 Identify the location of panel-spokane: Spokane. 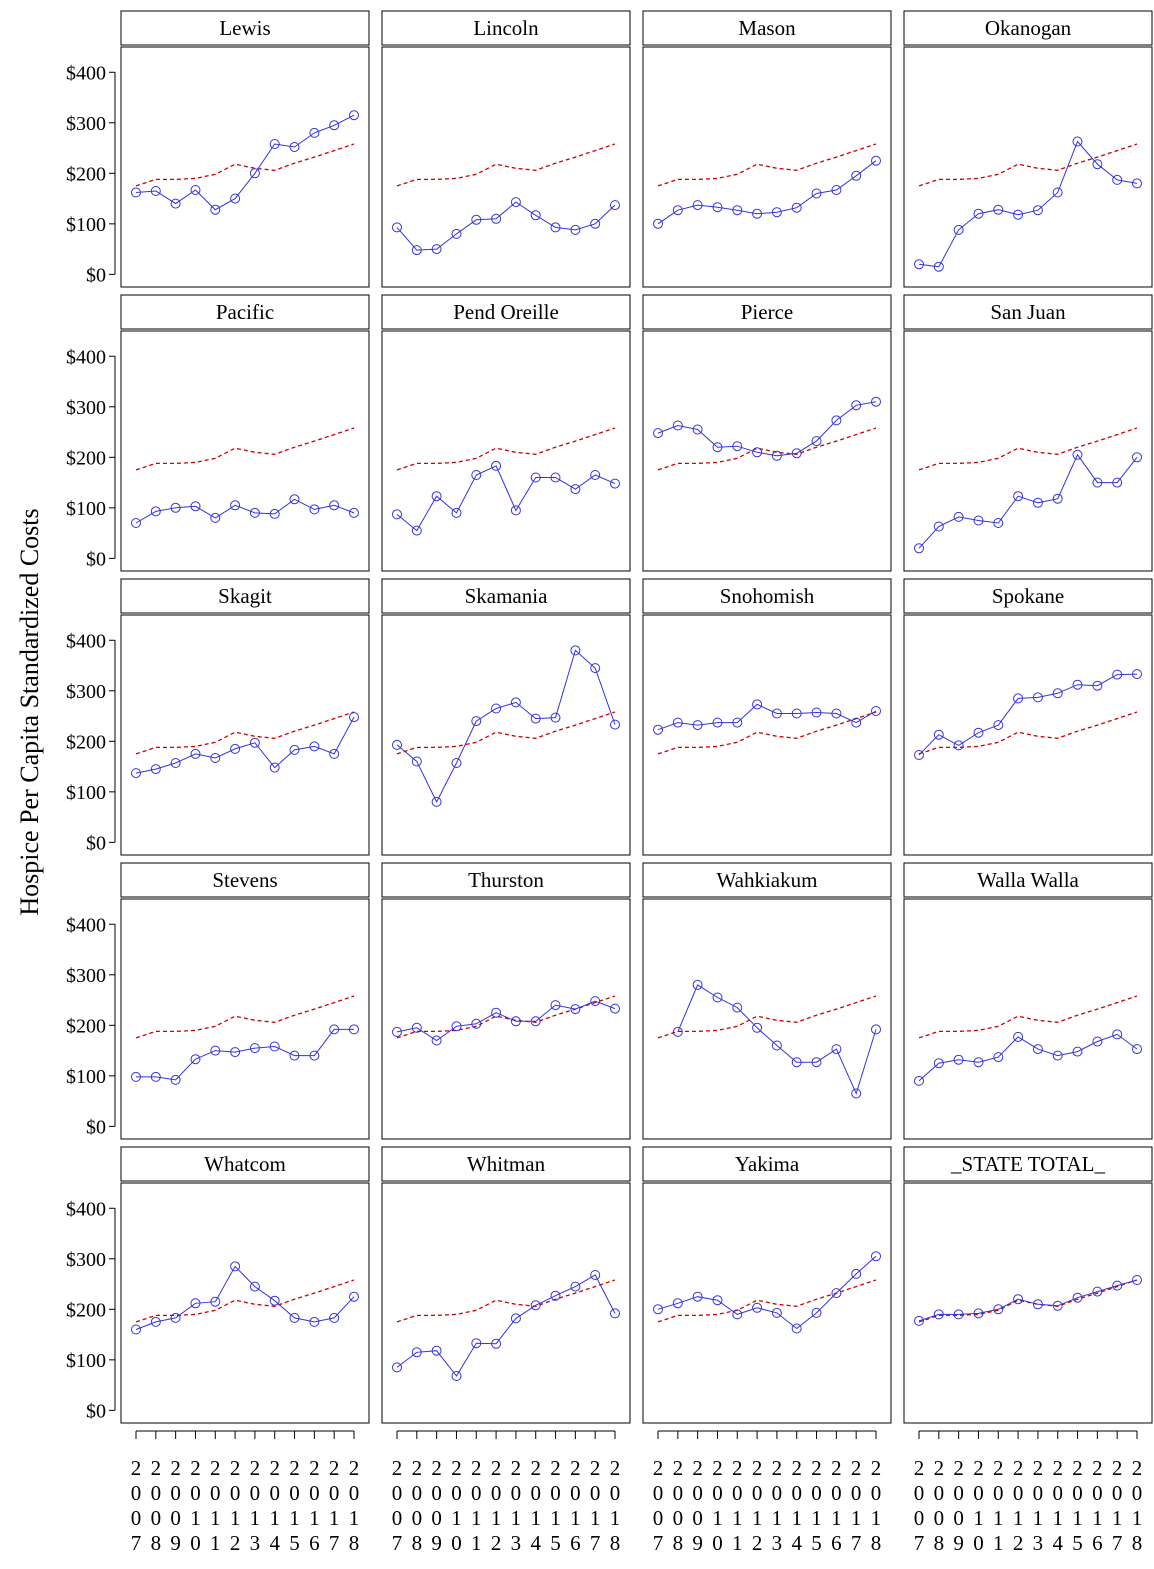
(1028, 717).